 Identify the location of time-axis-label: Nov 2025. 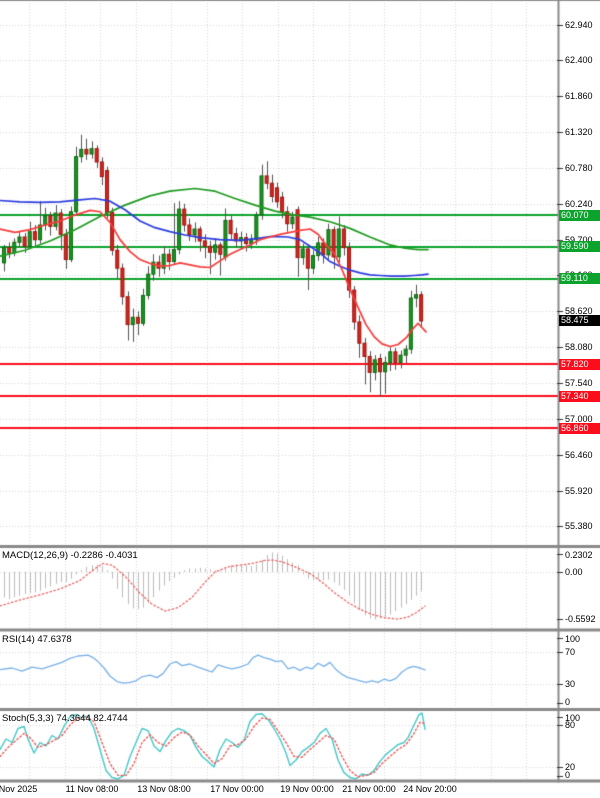
(19, 789).